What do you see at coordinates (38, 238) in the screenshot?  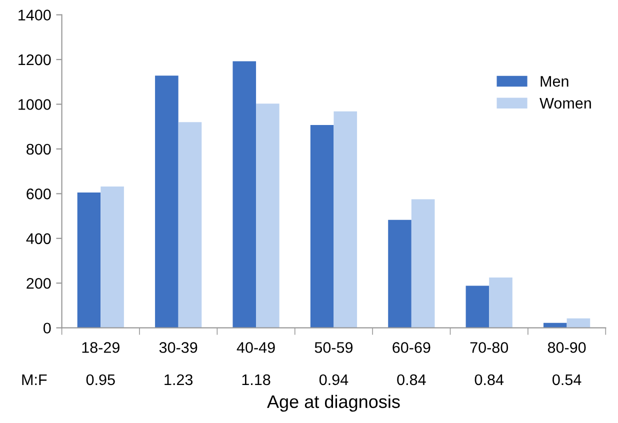 I see `y-tick-label: 400` at bounding box center [38, 238].